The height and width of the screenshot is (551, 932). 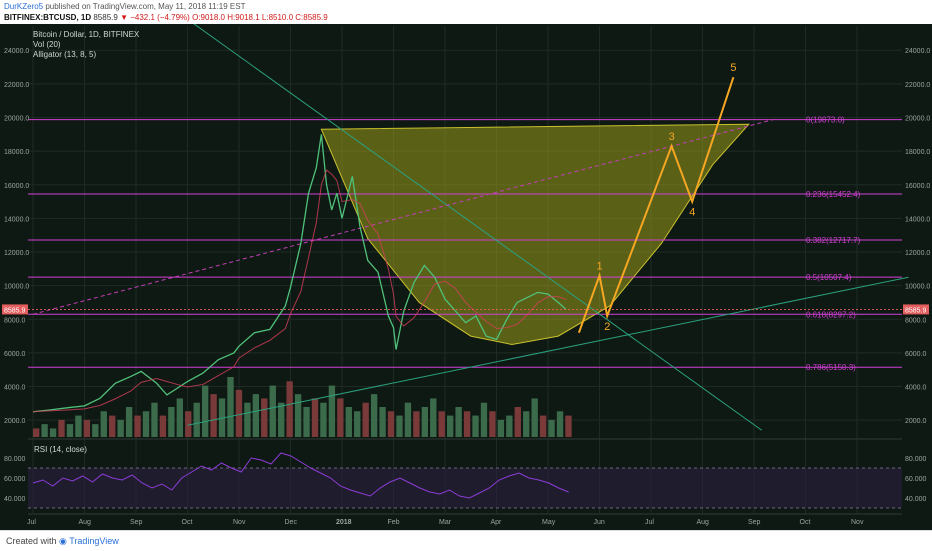 I want to click on y-axis-tick-label: 18000.0, so click(x=917, y=152).